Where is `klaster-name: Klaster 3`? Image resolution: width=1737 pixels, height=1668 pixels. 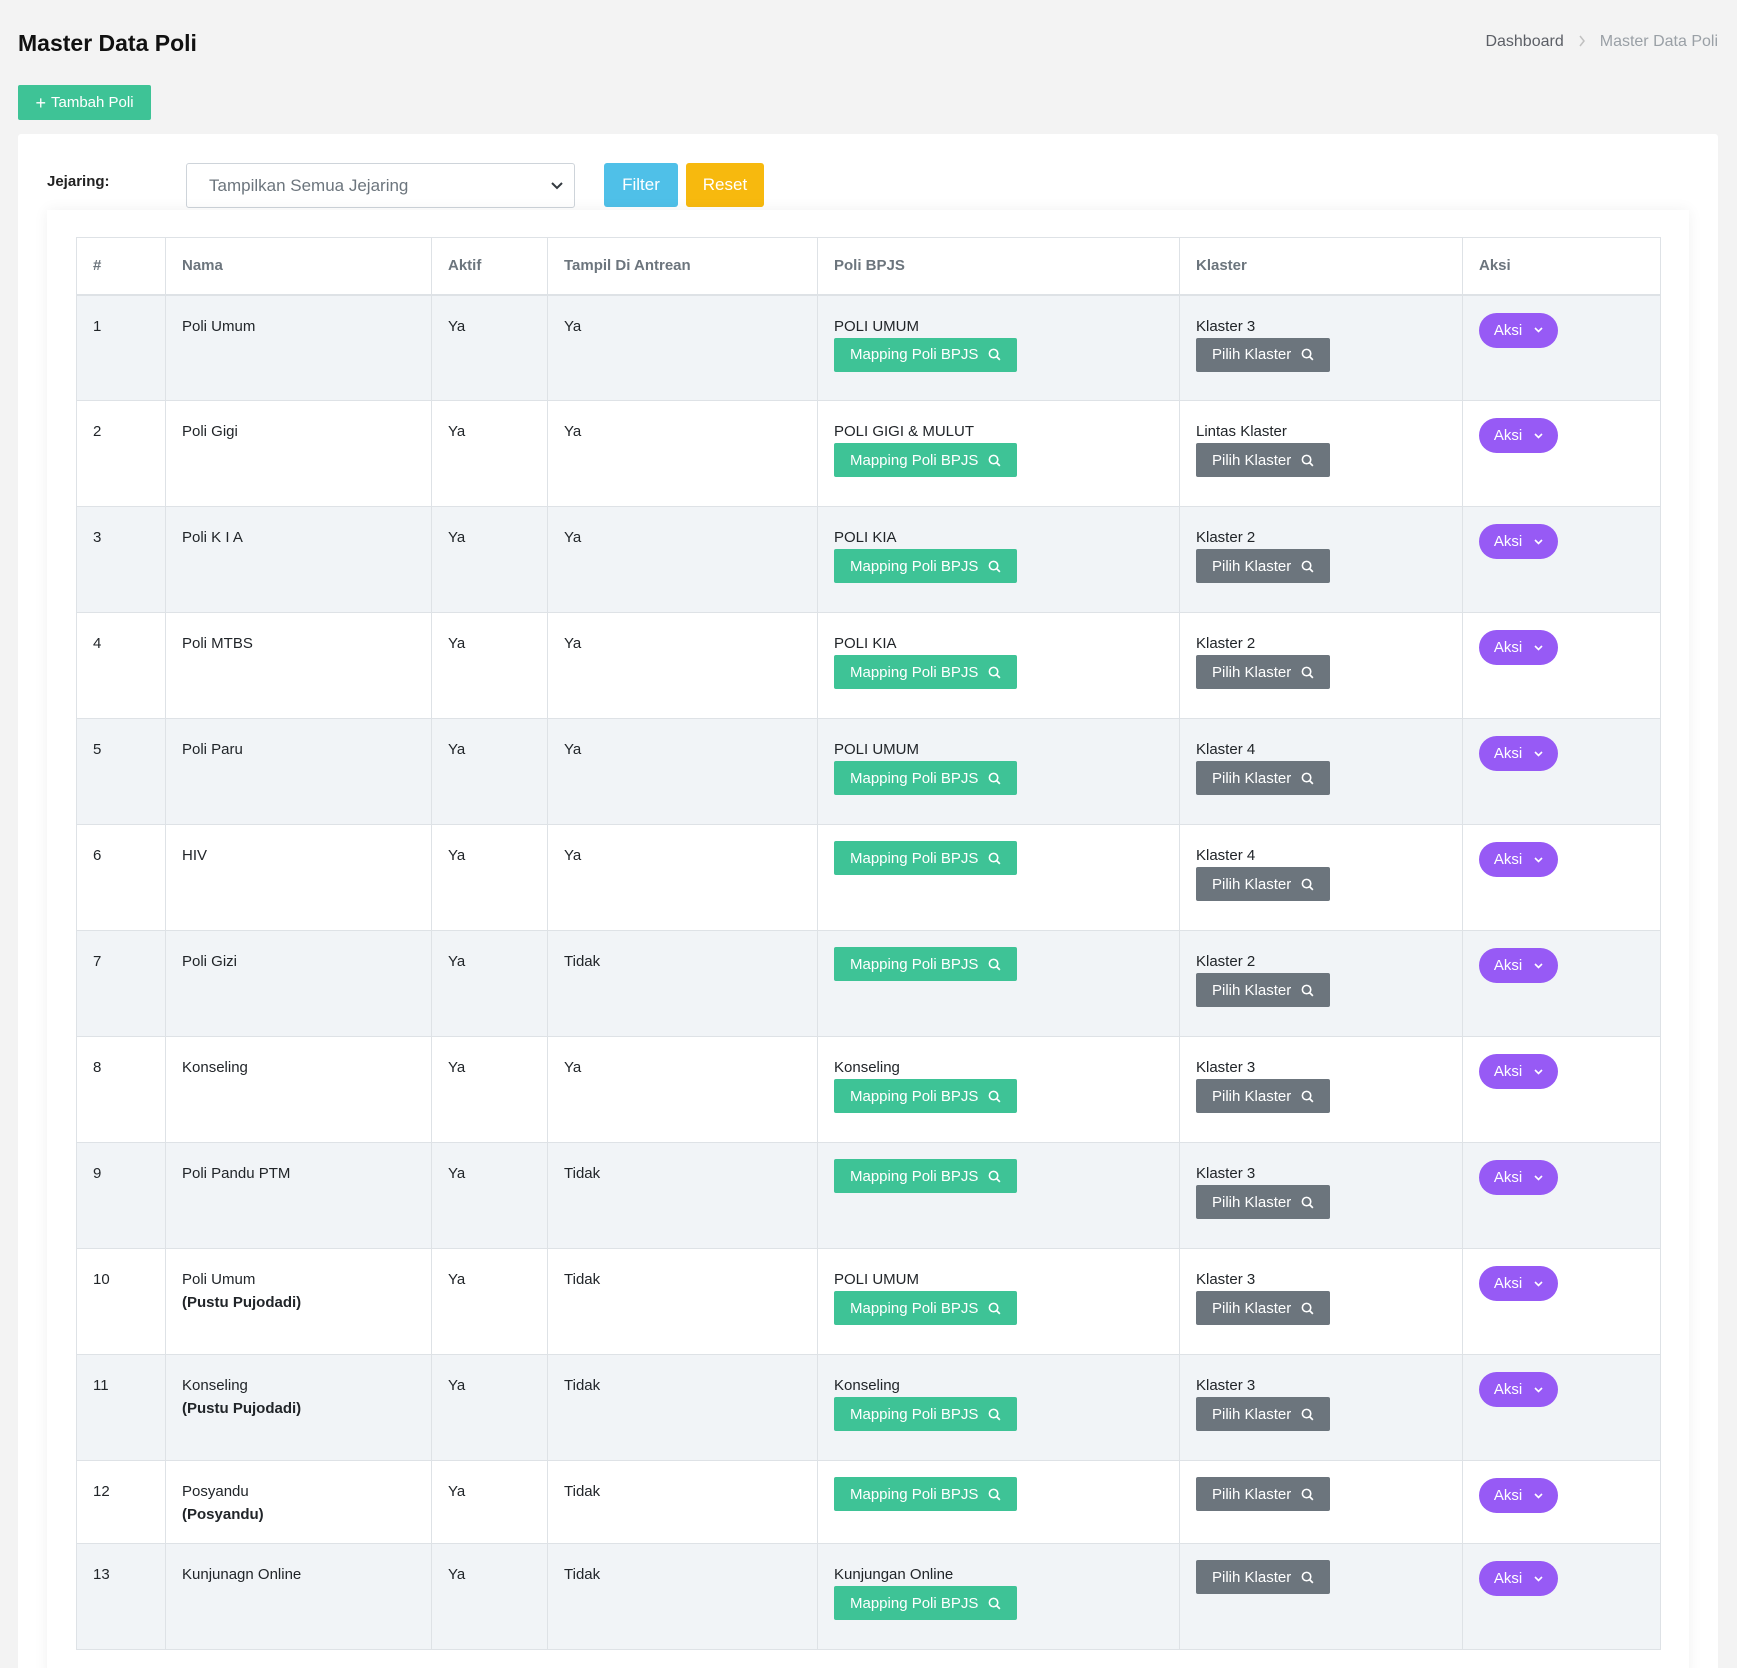 klaster-name: Klaster 3 is located at coordinates (1226, 1173).